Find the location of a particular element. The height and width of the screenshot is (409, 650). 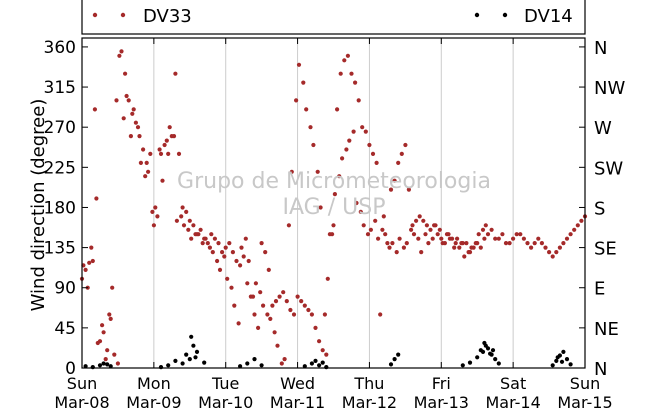

y-tick-label-right: N is located at coordinates (600, 48).